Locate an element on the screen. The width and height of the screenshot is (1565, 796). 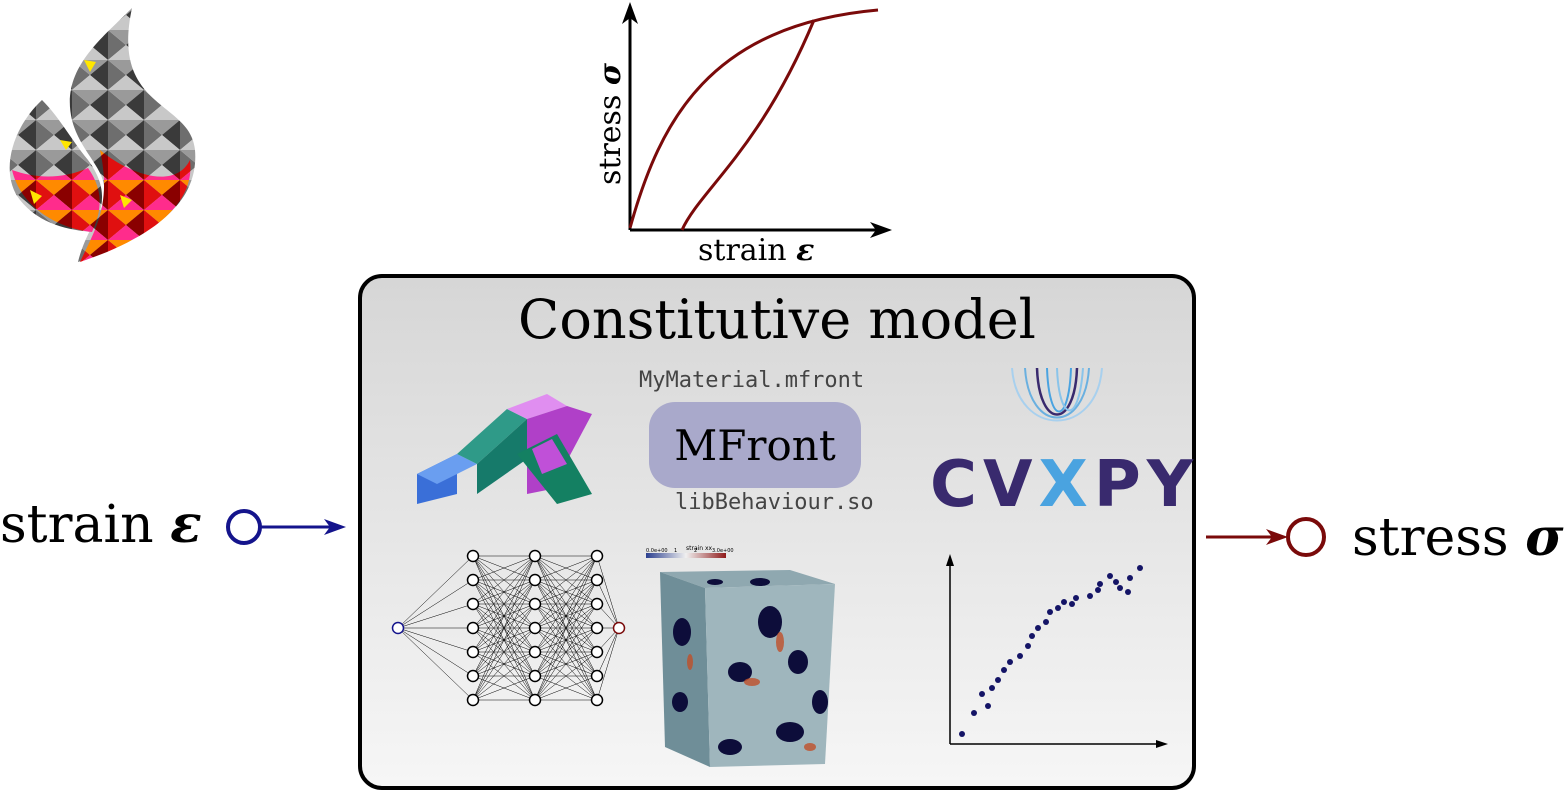
input-node is located at coordinates (244, 527).